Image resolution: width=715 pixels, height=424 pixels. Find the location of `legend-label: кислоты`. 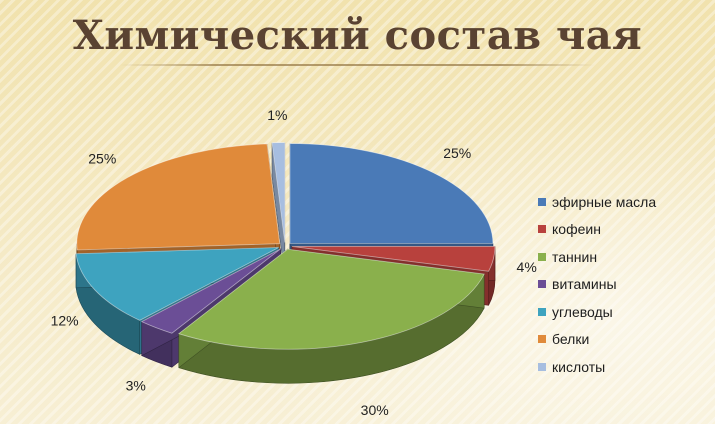

legend-label: кислоты is located at coordinates (579, 366).